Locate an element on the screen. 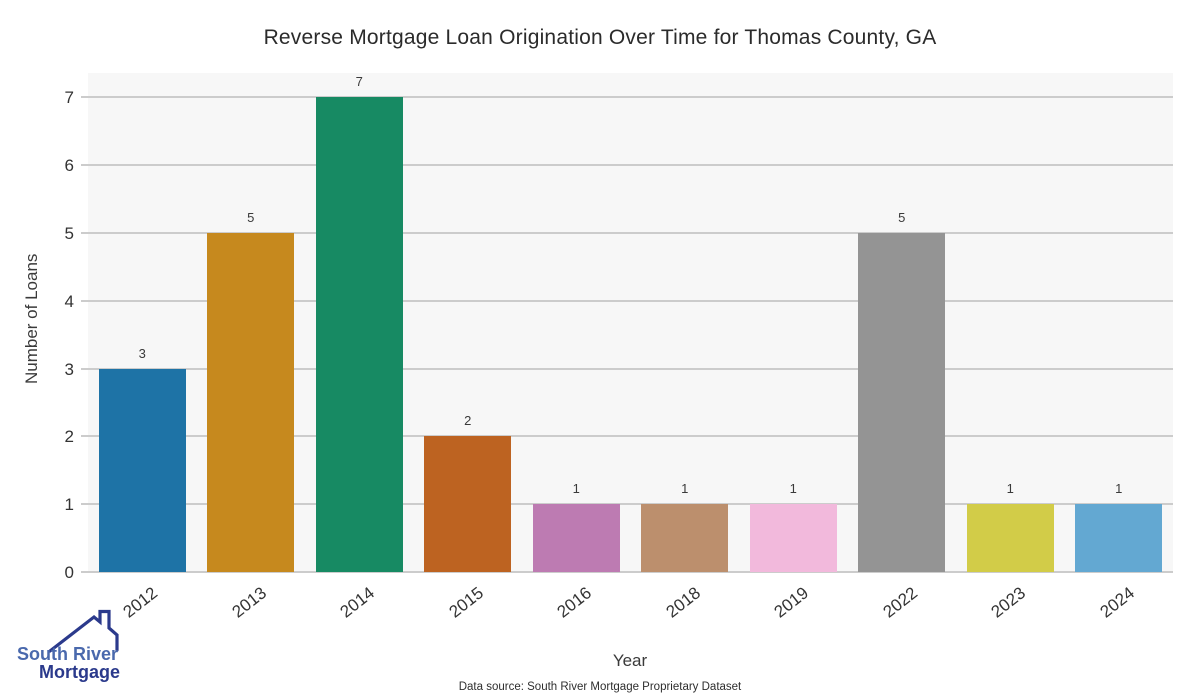  x-tick-label-2024: 2024 is located at coordinates (1117, 602).